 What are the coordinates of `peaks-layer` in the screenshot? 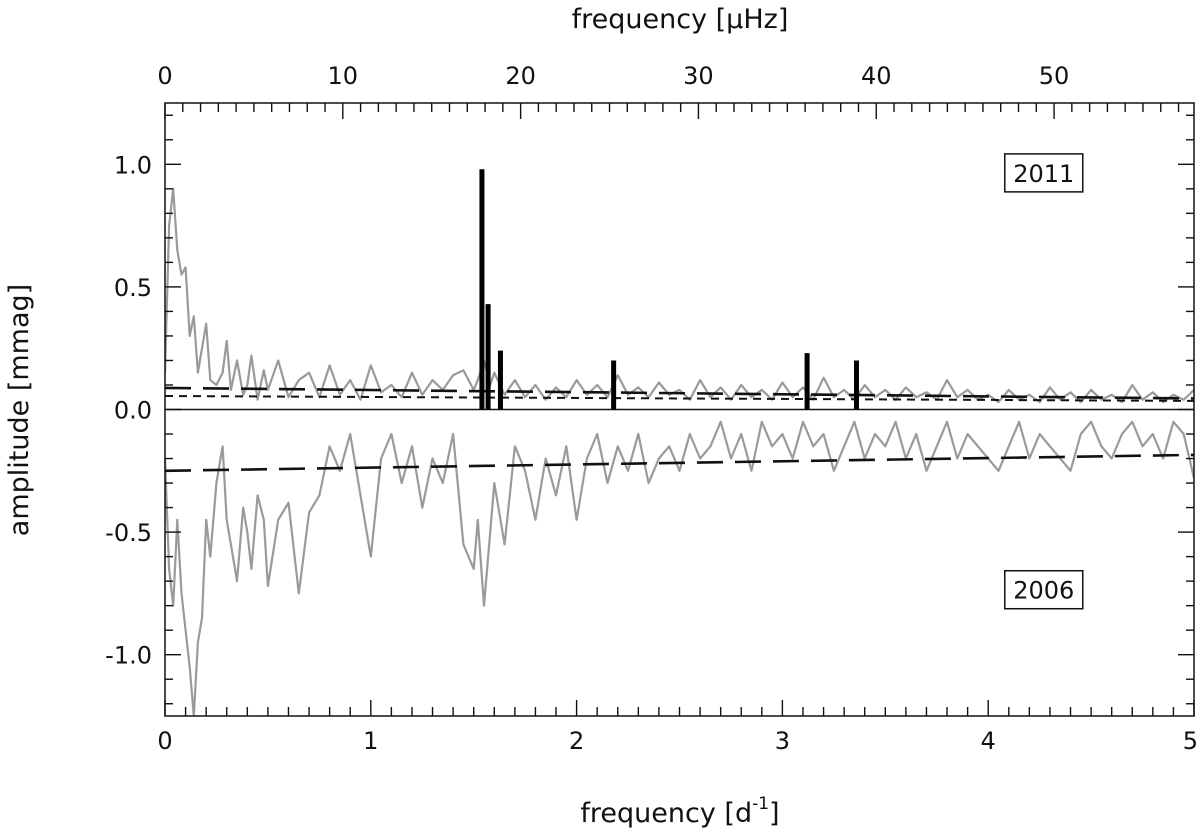 It's located at (669, 289).